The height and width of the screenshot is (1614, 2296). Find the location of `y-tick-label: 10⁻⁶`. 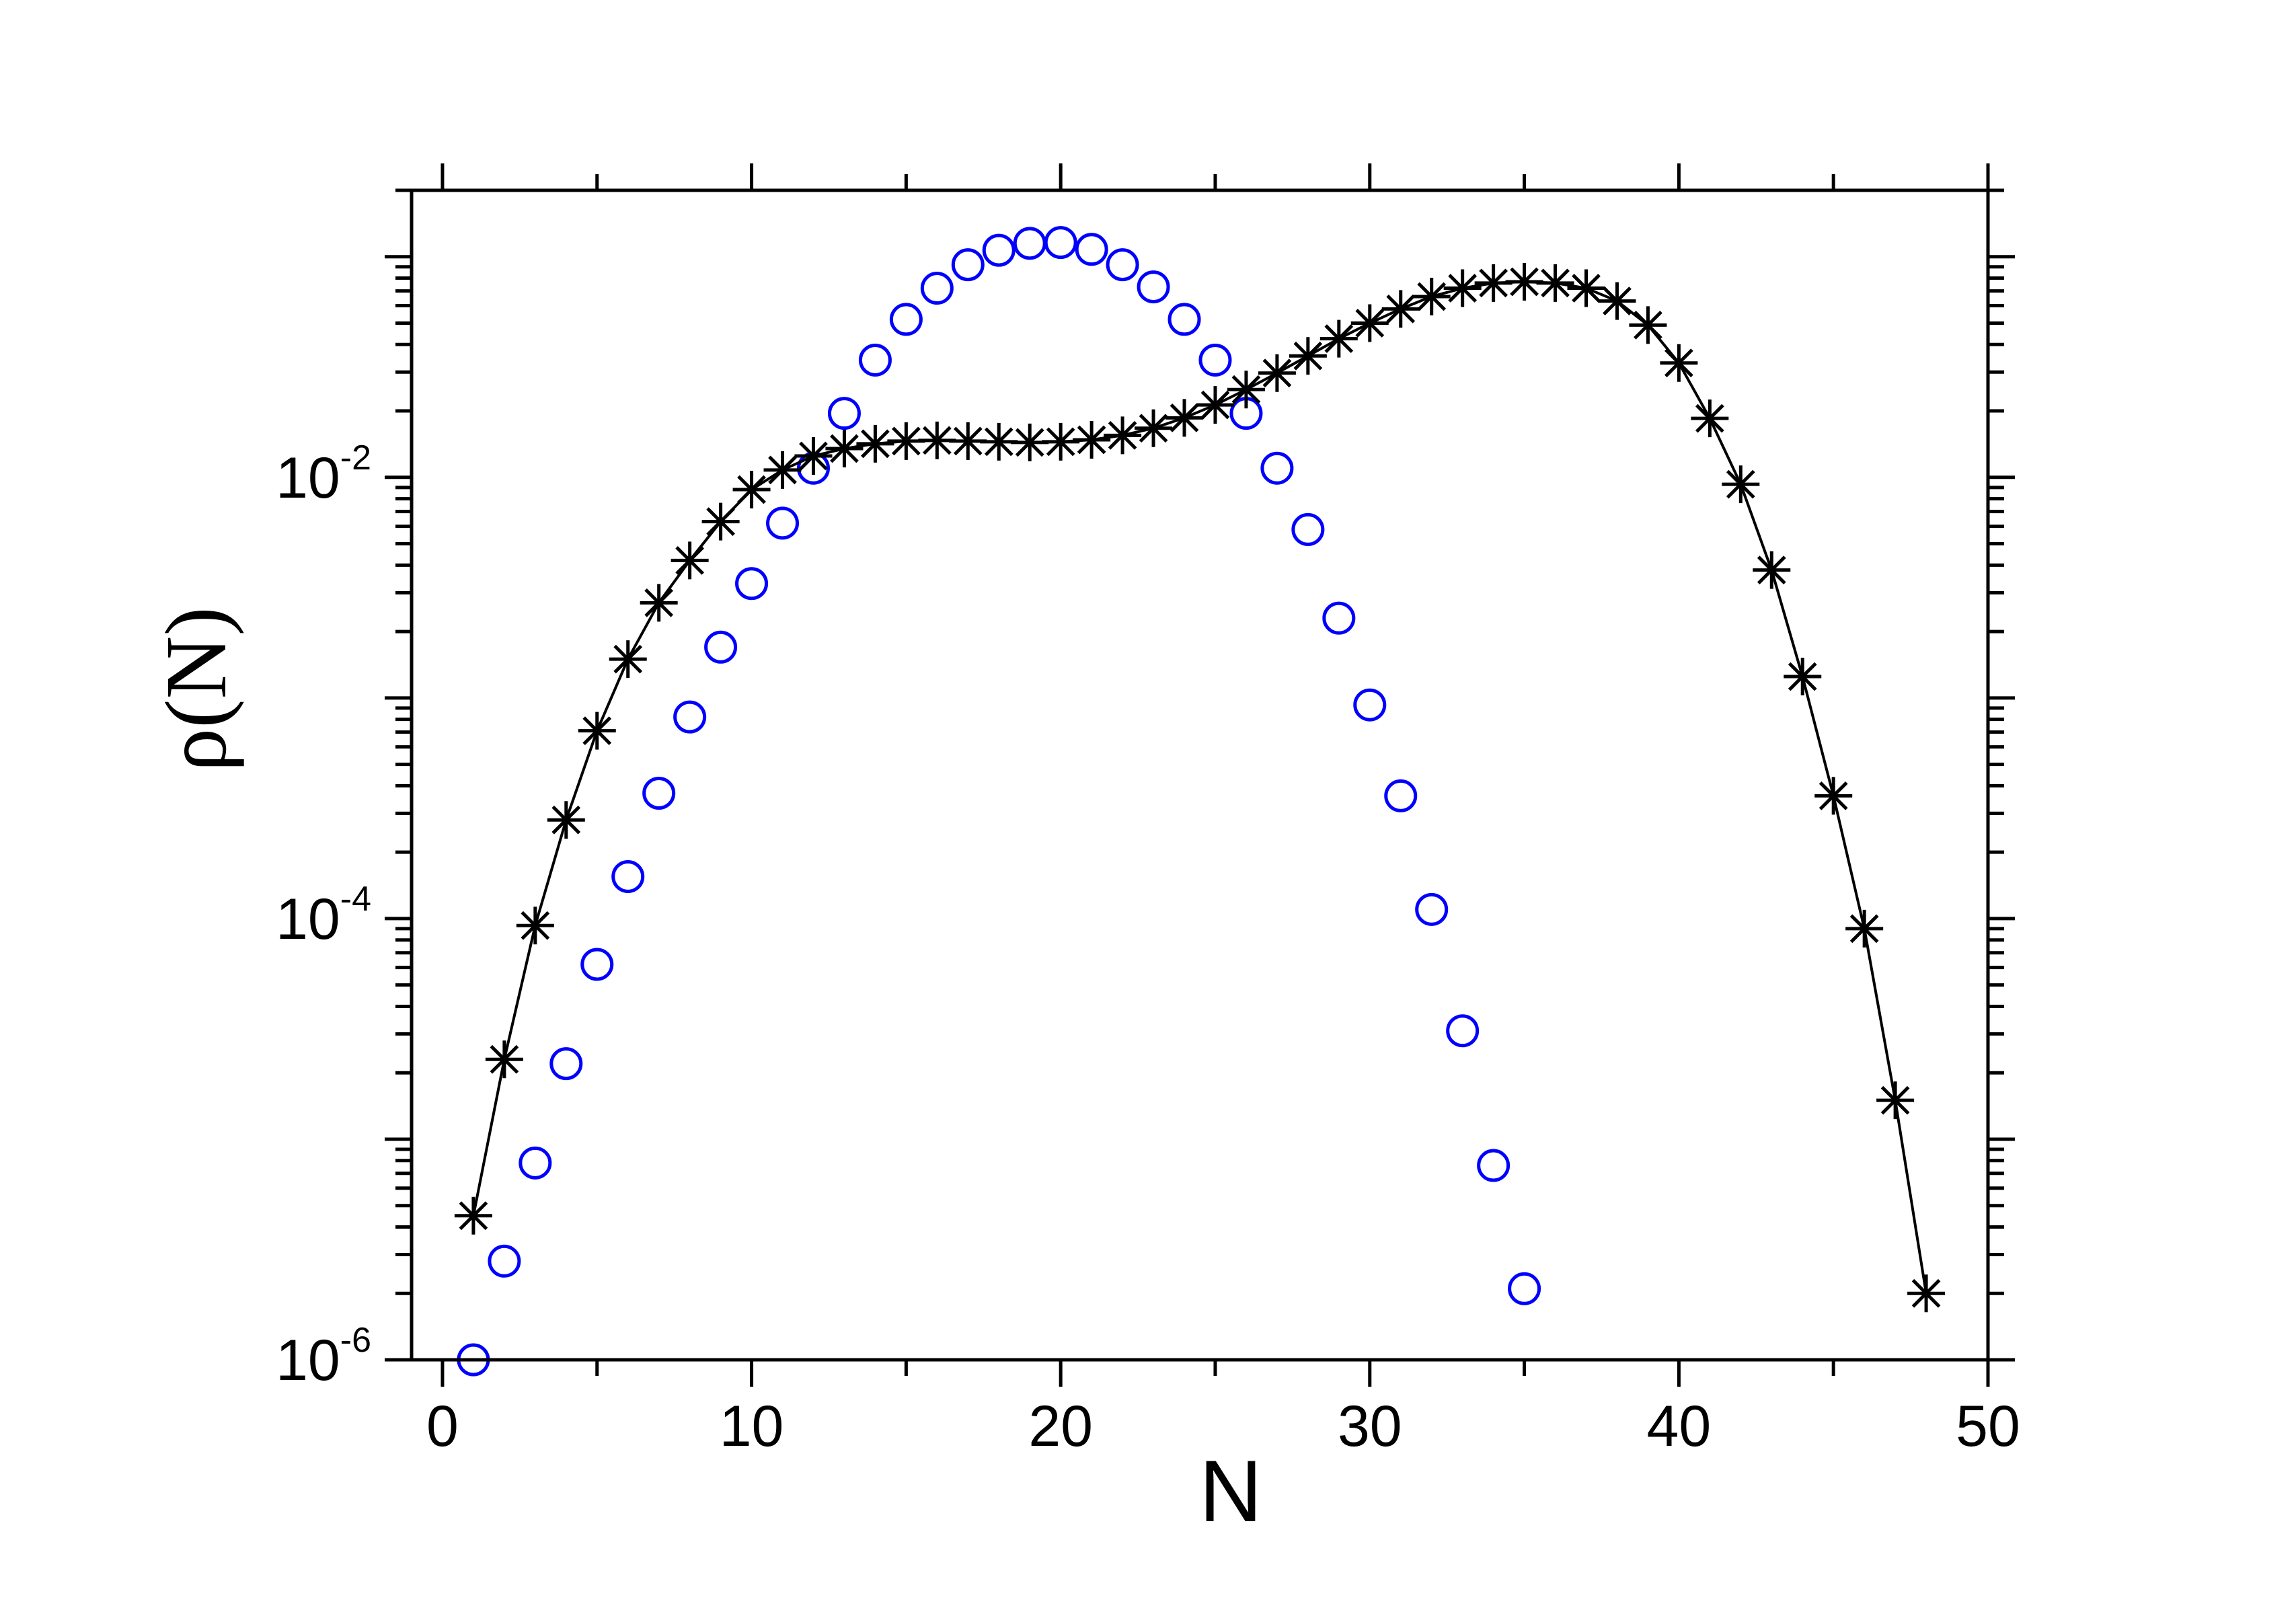

y-tick-label: 10⁻⁶ is located at coordinates (324, 1357).